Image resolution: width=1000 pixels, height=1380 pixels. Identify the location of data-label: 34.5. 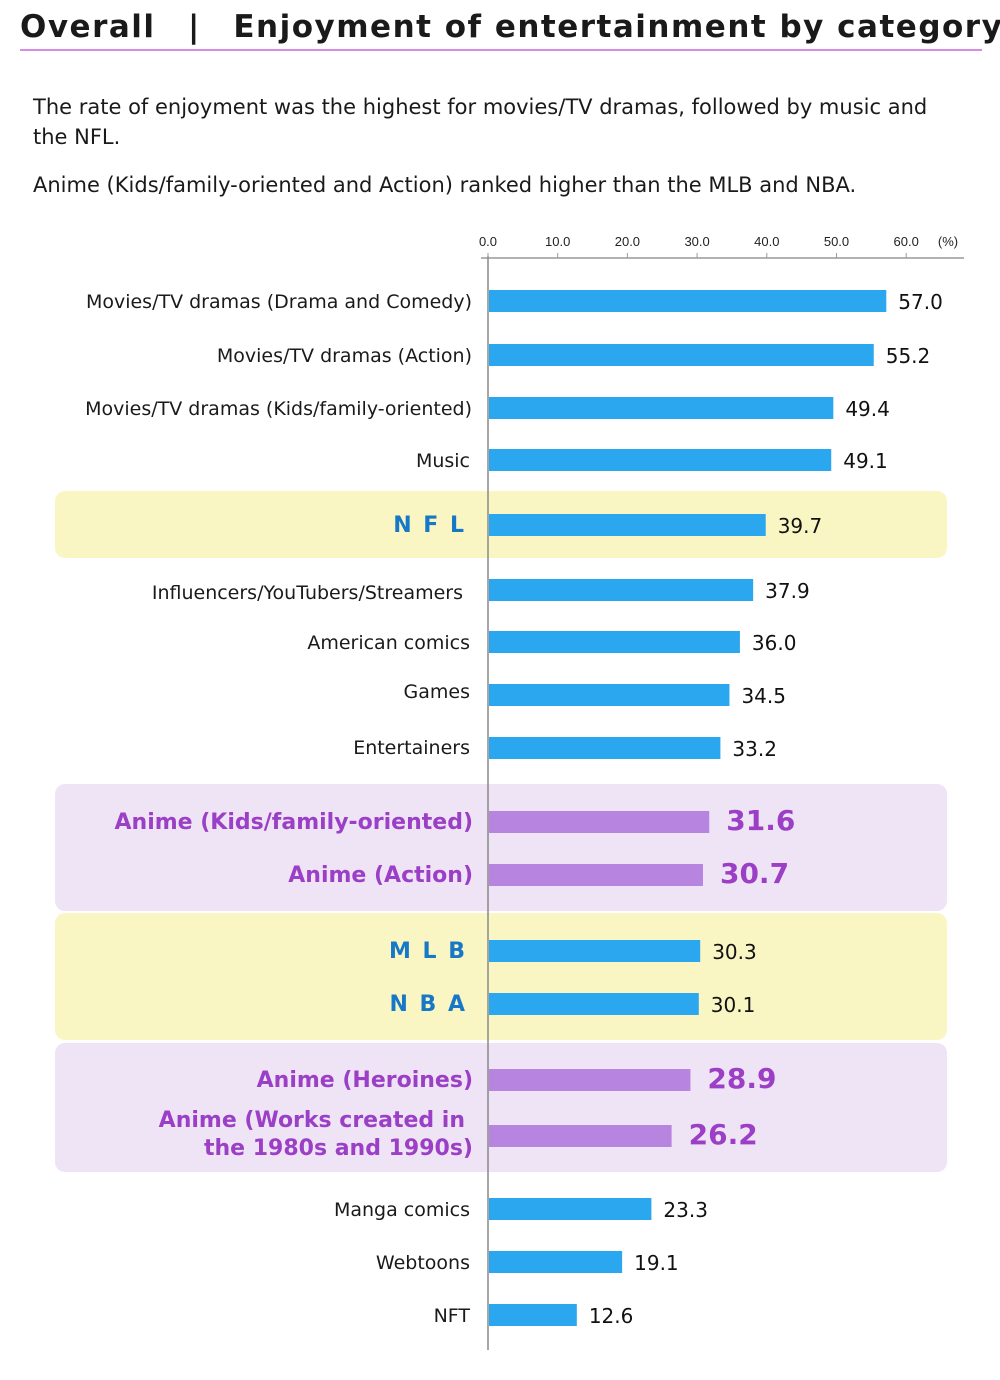
(763, 696).